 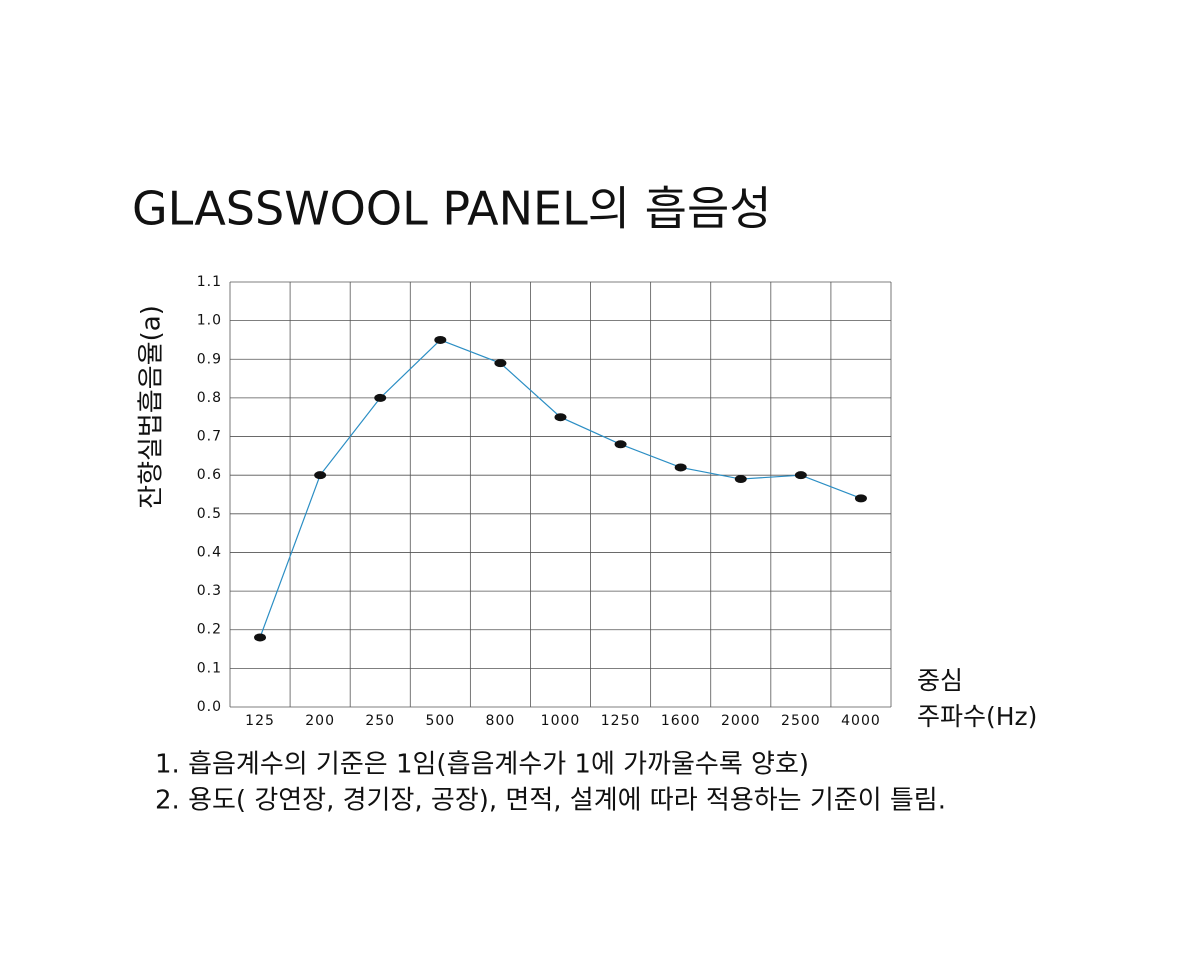 What do you see at coordinates (977, 716) in the screenshot?
I see `x-axis-label: 주파수(Hz)` at bounding box center [977, 716].